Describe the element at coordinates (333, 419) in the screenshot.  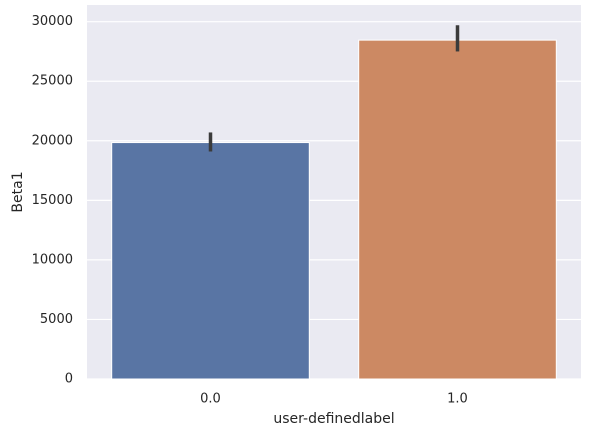
I see `x-axis-label: user-definedlabel` at that location.